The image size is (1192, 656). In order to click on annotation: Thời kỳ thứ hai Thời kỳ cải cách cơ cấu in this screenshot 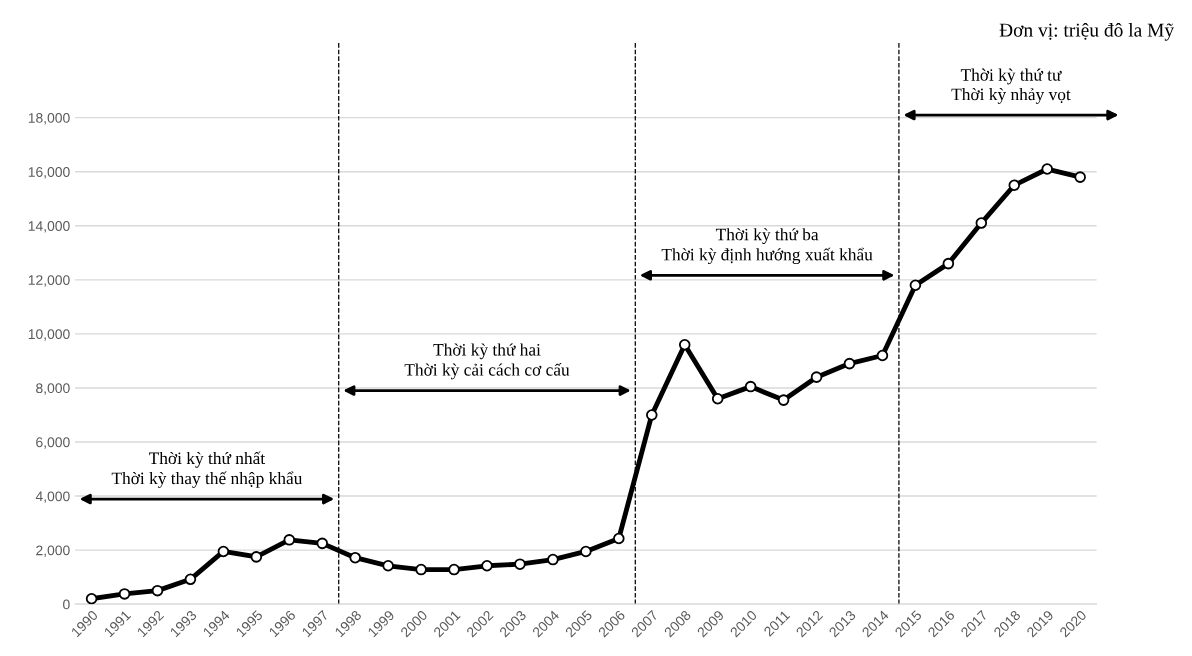, I will do `click(487, 361)`.